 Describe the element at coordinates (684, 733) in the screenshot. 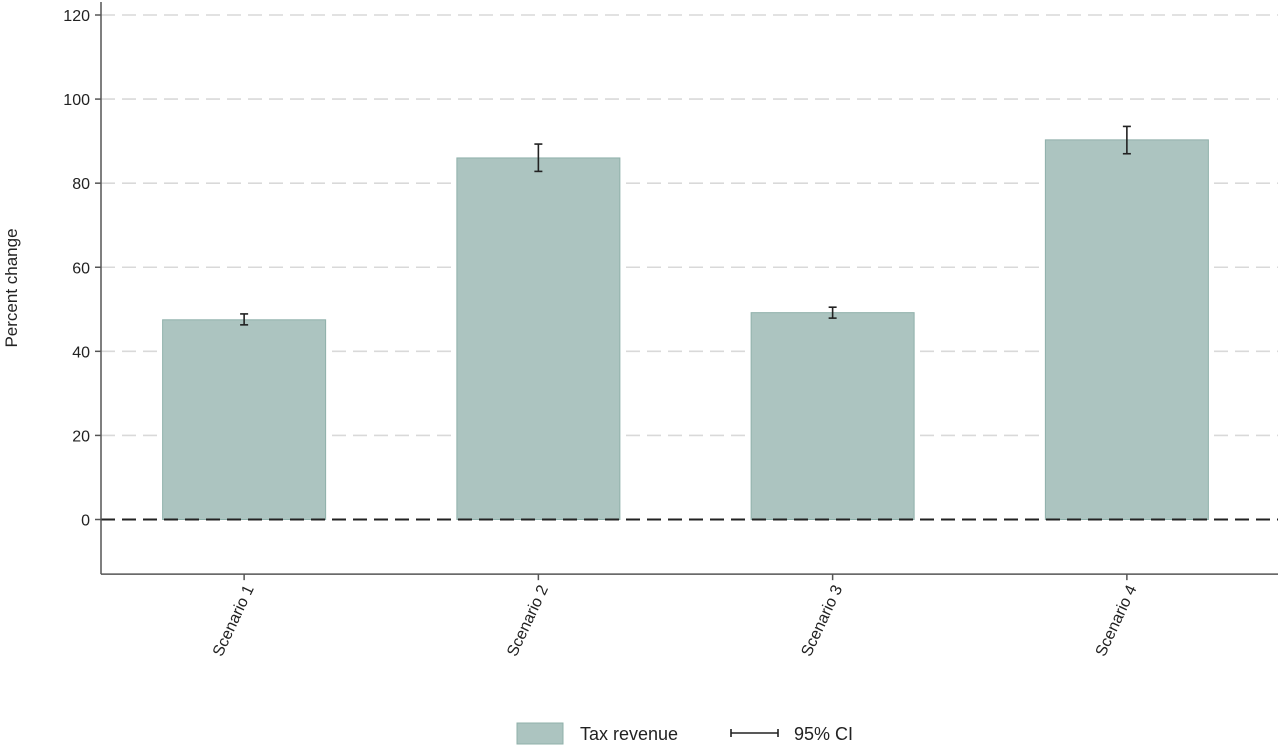

I see `legend: Tax revenue 95% CI` at that location.